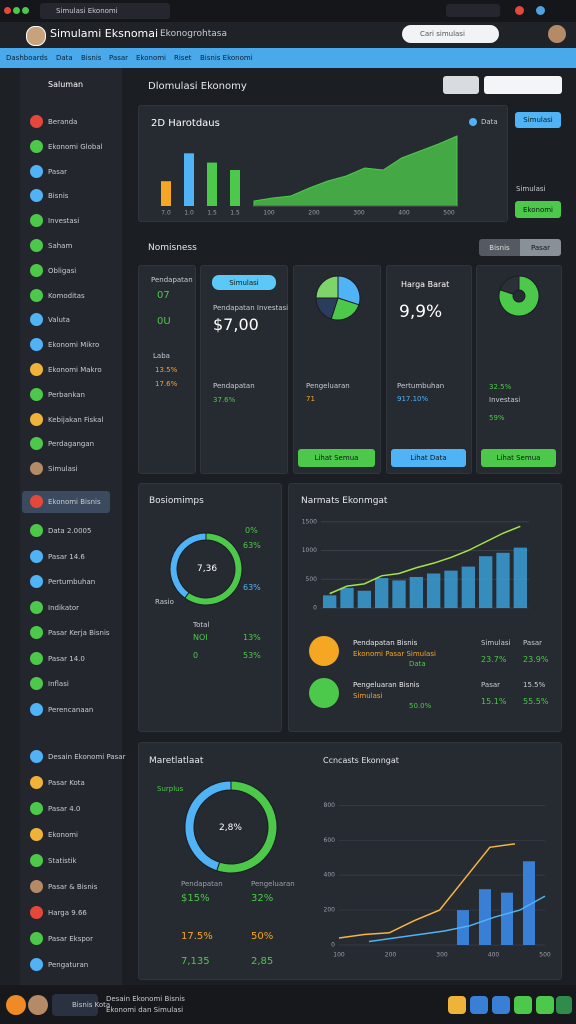  What do you see at coordinates (58, 171) in the screenshot?
I see `sidebar-item: Pasar` at bounding box center [58, 171].